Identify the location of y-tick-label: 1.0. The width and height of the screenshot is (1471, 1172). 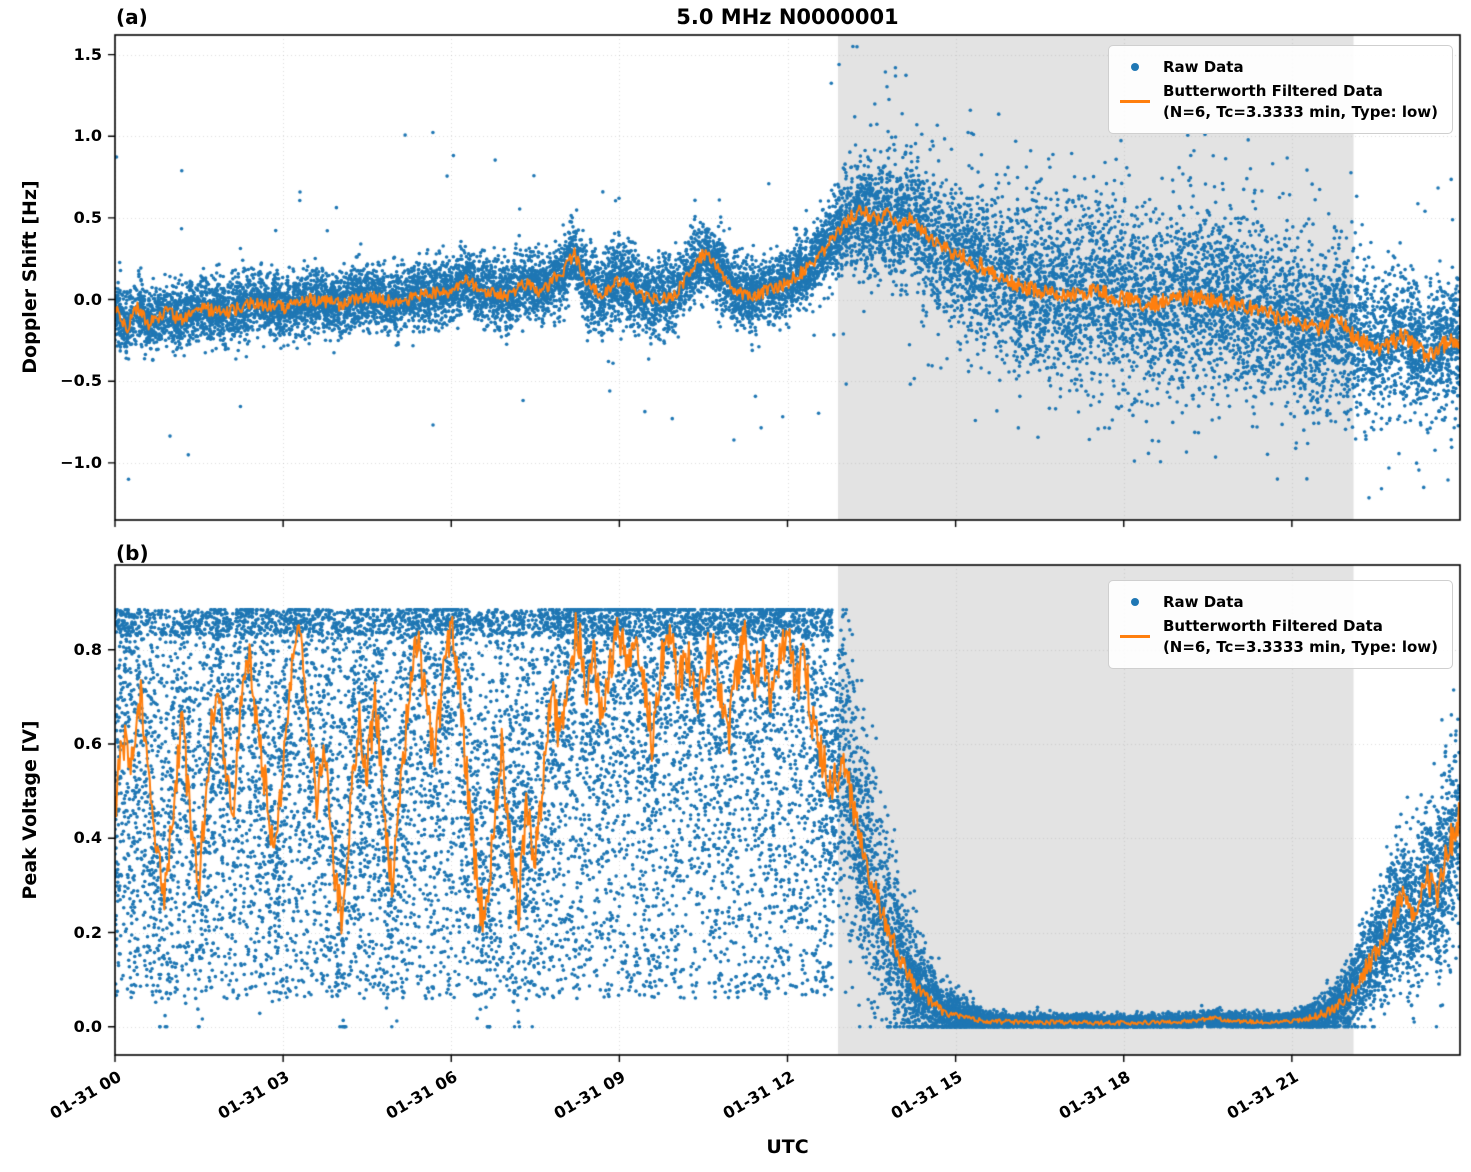
(87, 136).